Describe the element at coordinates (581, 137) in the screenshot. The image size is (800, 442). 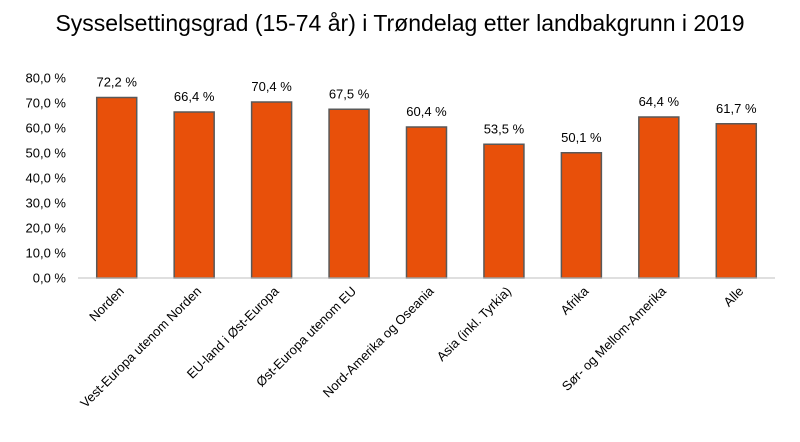
I see `data-label: 50,1 %` at that location.